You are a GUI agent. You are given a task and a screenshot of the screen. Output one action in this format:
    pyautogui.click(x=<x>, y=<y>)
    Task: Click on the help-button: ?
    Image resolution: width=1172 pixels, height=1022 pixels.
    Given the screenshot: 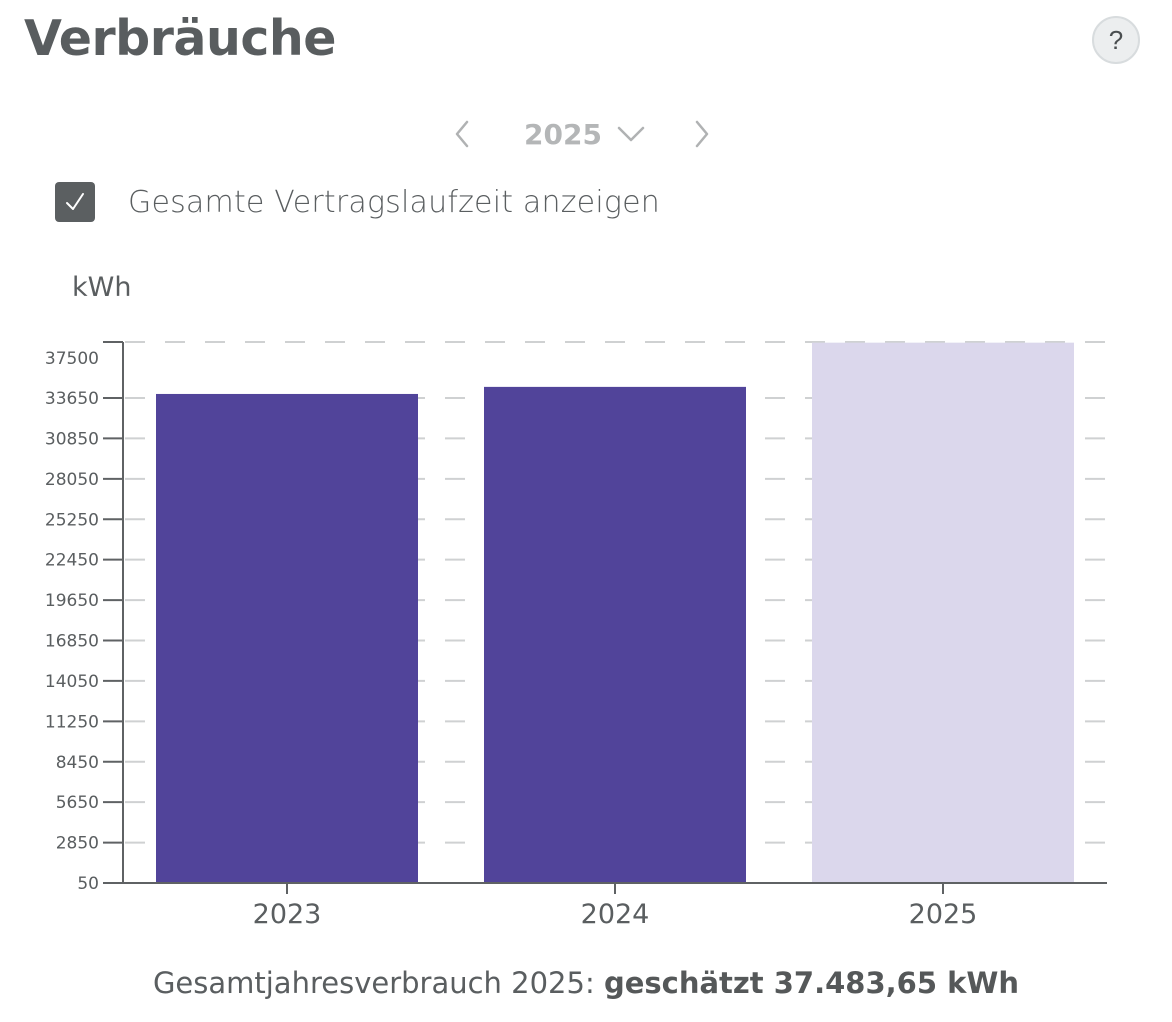 What is the action you would take?
    pyautogui.click(x=1116, y=40)
    